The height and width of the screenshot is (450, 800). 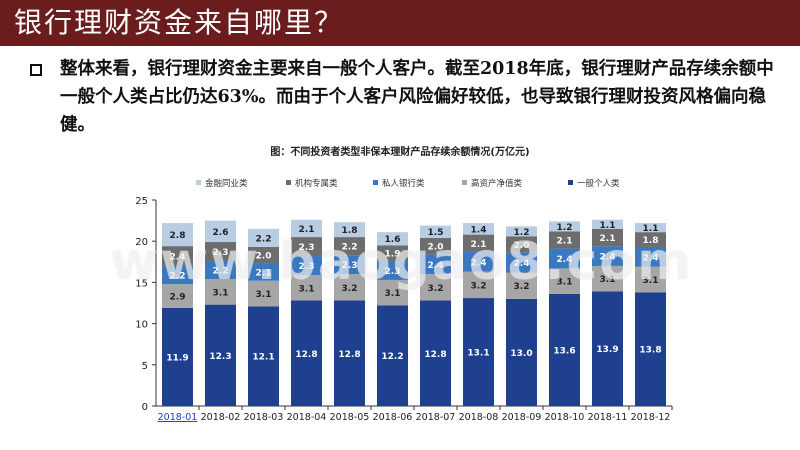 I want to click on data-label: 1.4, so click(x=479, y=230).